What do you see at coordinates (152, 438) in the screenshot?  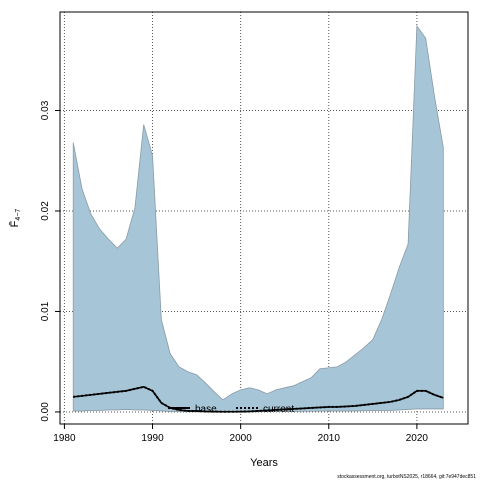 I see `x-tick-label: 1990` at bounding box center [152, 438].